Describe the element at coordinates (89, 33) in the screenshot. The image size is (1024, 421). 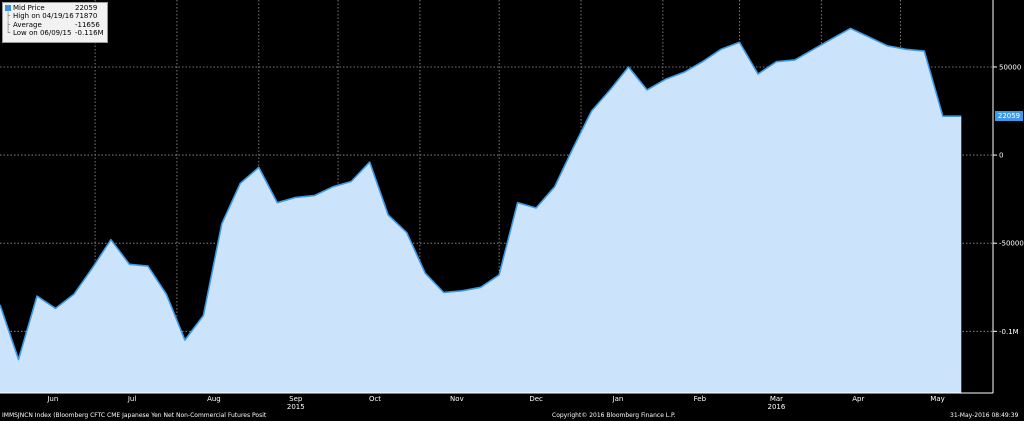
I see `legend-value: -0.116M` at that location.